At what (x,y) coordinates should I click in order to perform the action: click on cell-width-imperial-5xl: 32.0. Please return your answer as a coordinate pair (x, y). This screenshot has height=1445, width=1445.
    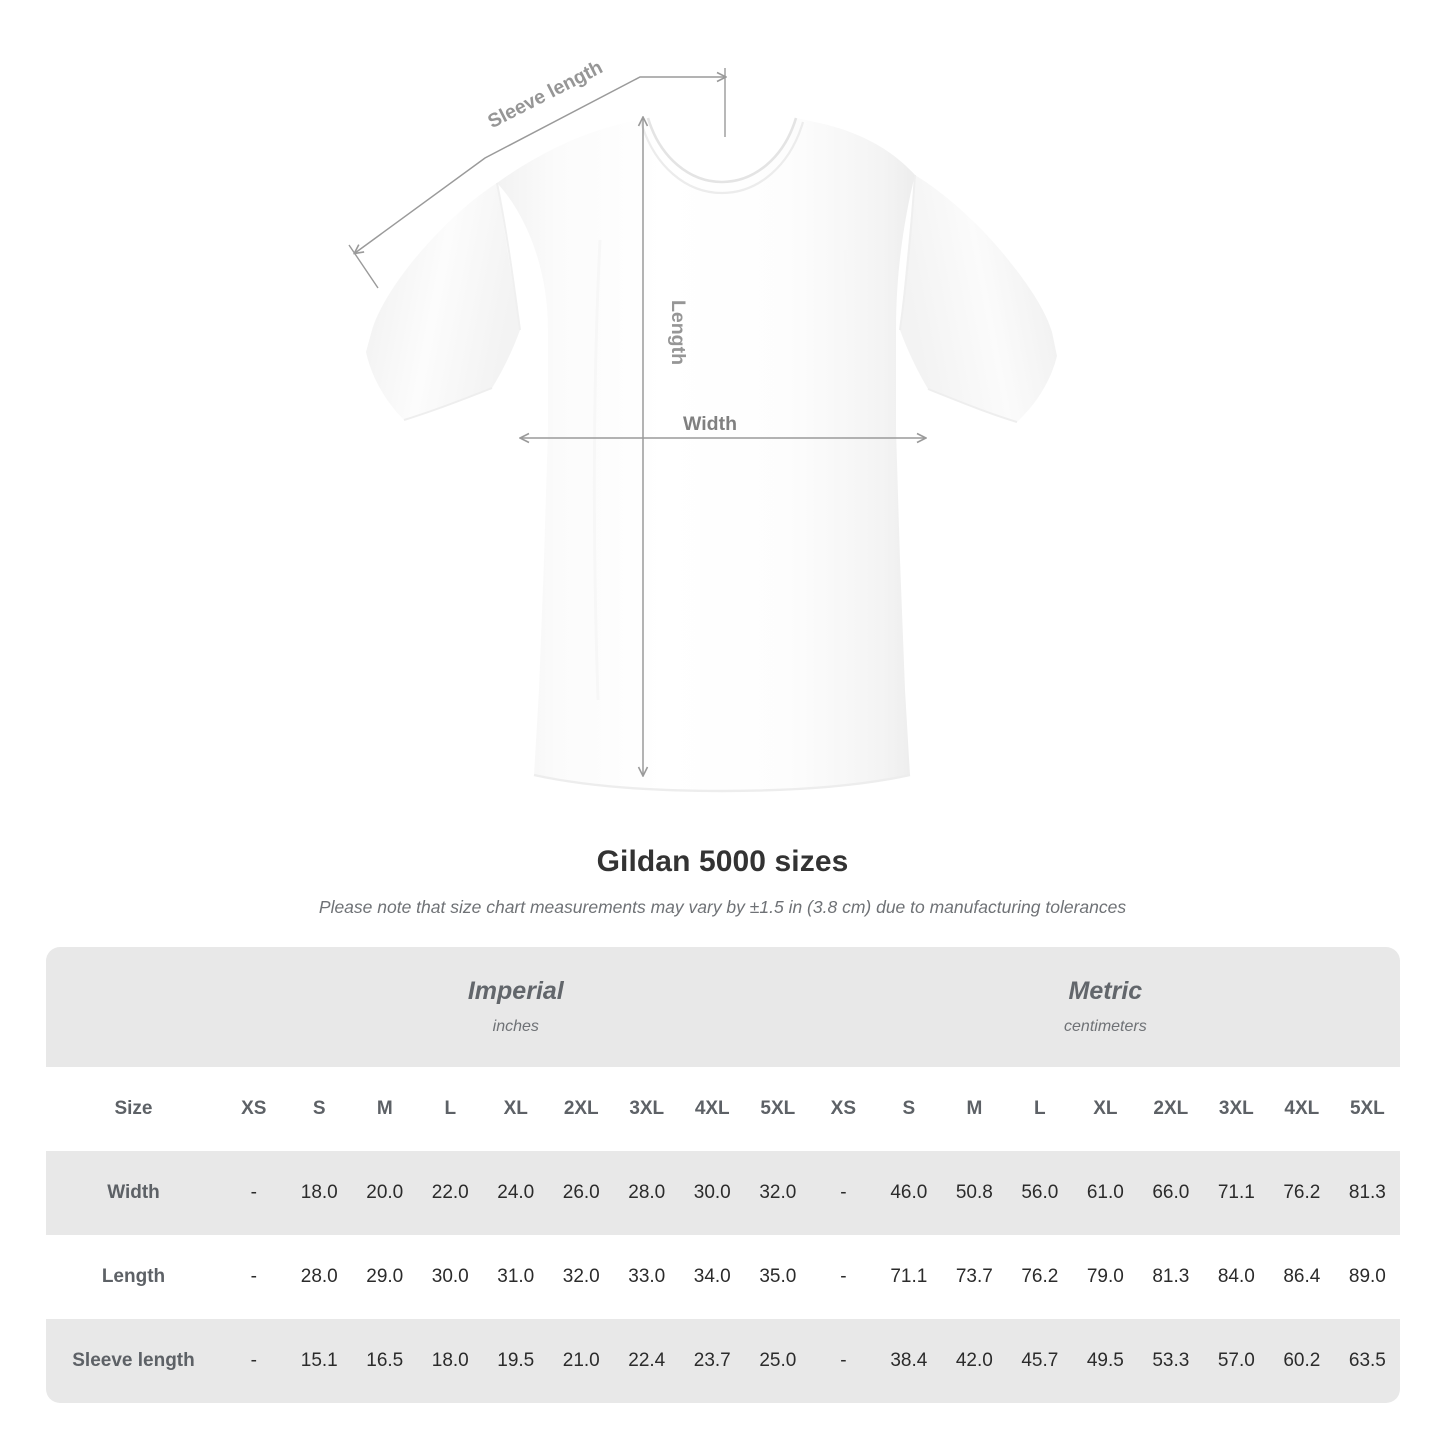
    Looking at the image, I should click on (778, 1192).